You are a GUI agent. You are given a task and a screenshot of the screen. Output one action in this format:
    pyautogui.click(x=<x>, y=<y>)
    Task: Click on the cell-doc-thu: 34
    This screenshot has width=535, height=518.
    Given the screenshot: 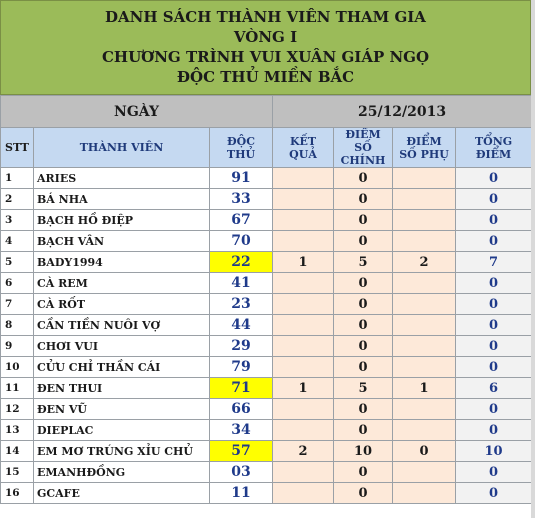 What is the action you would take?
    pyautogui.click(x=241, y=430)
    